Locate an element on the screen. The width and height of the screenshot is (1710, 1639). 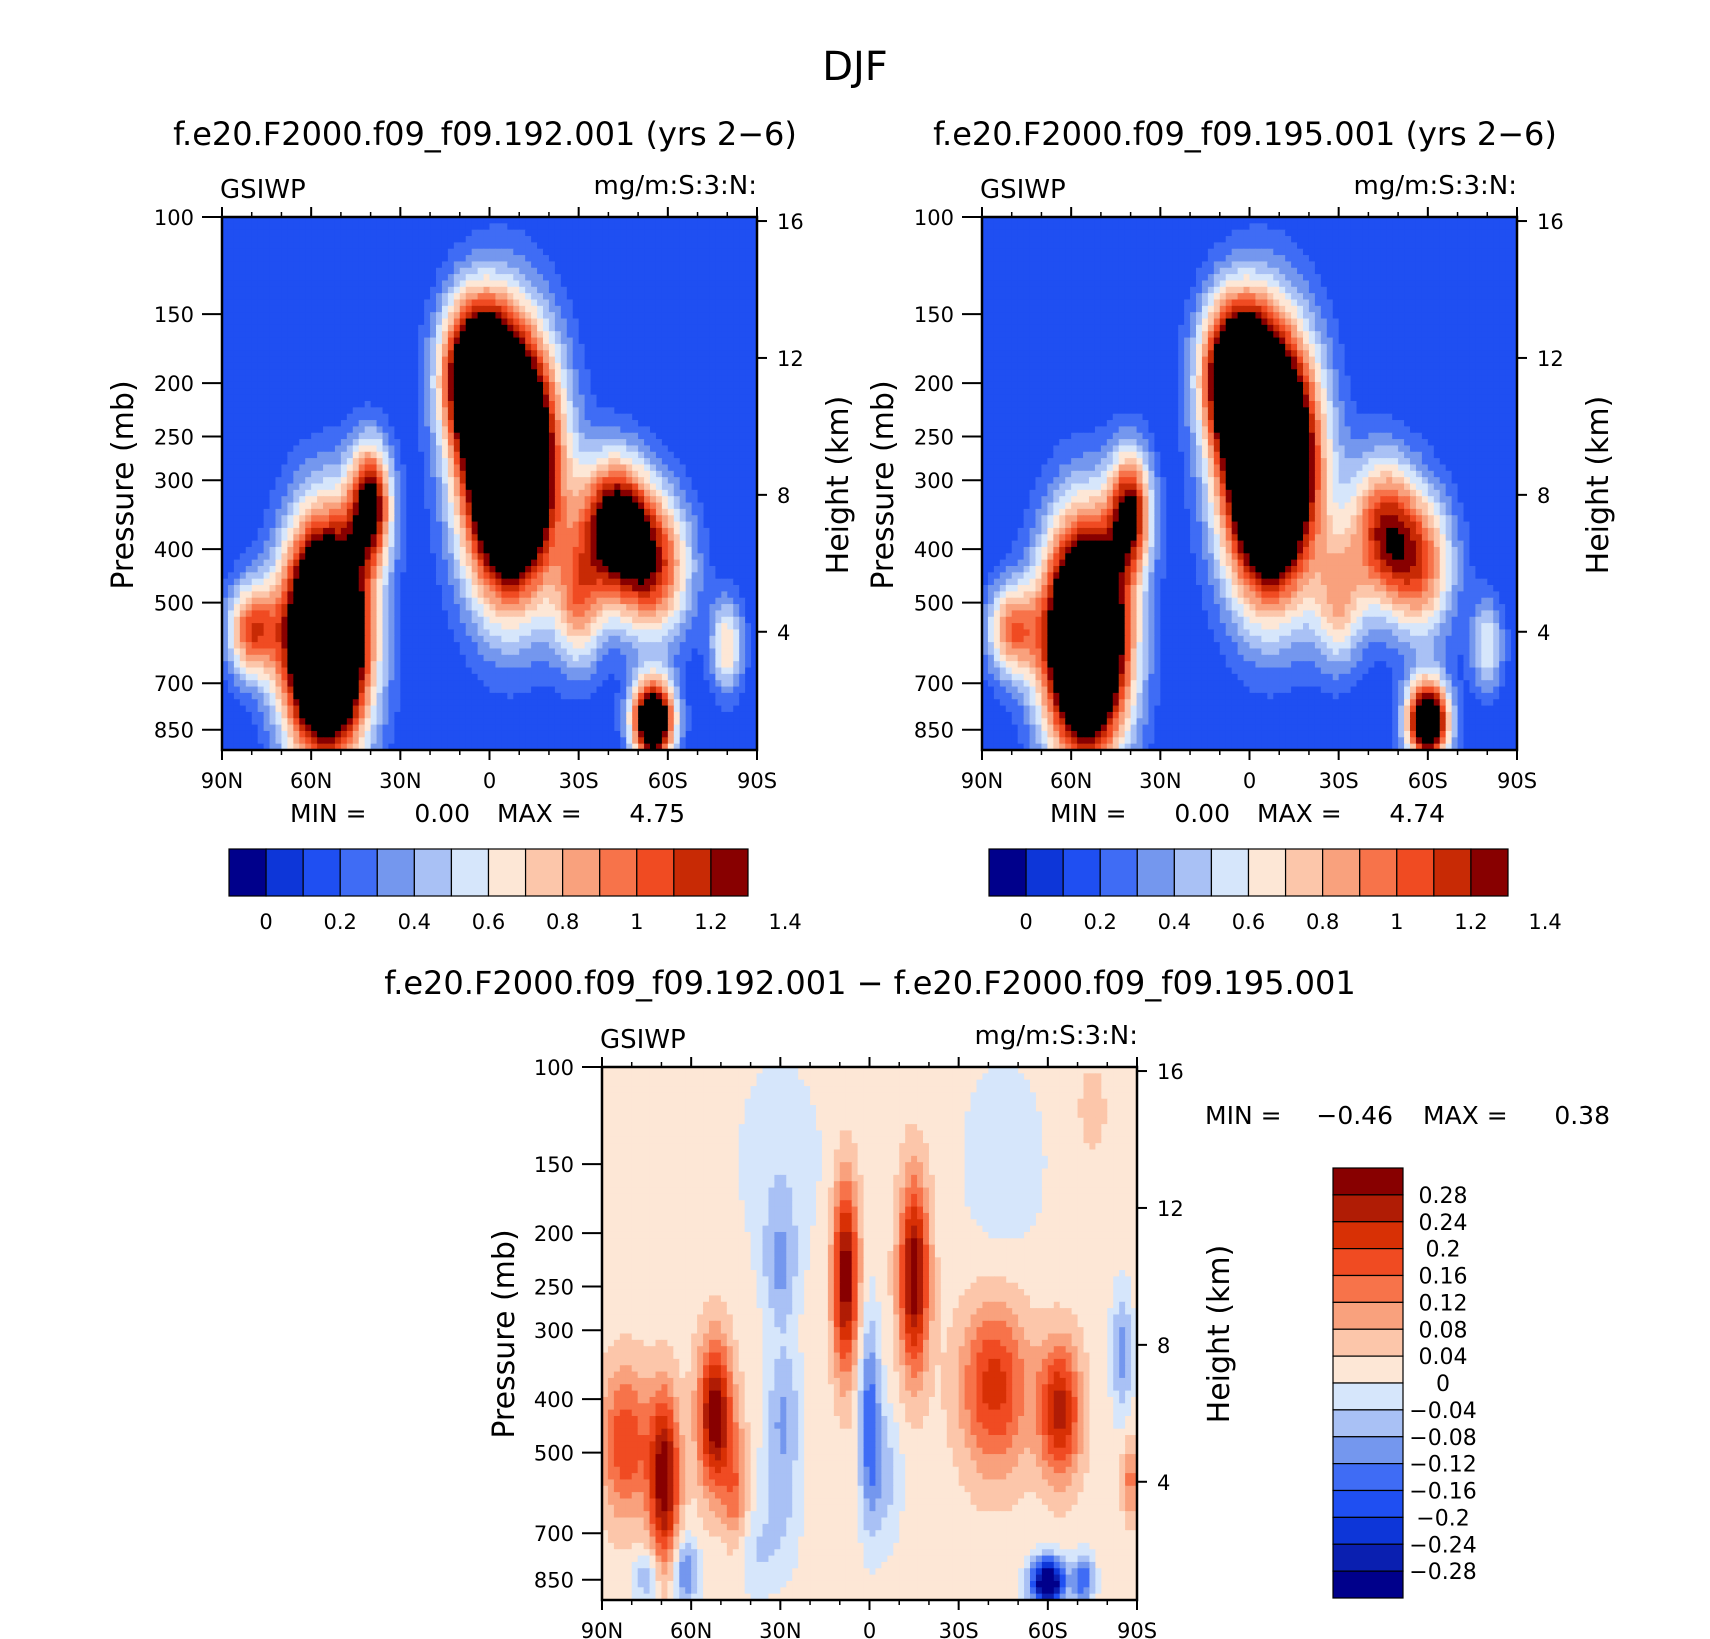
panel-top-left-units-label: mg/m:S:3:N: is located at coordinates (675, 186).